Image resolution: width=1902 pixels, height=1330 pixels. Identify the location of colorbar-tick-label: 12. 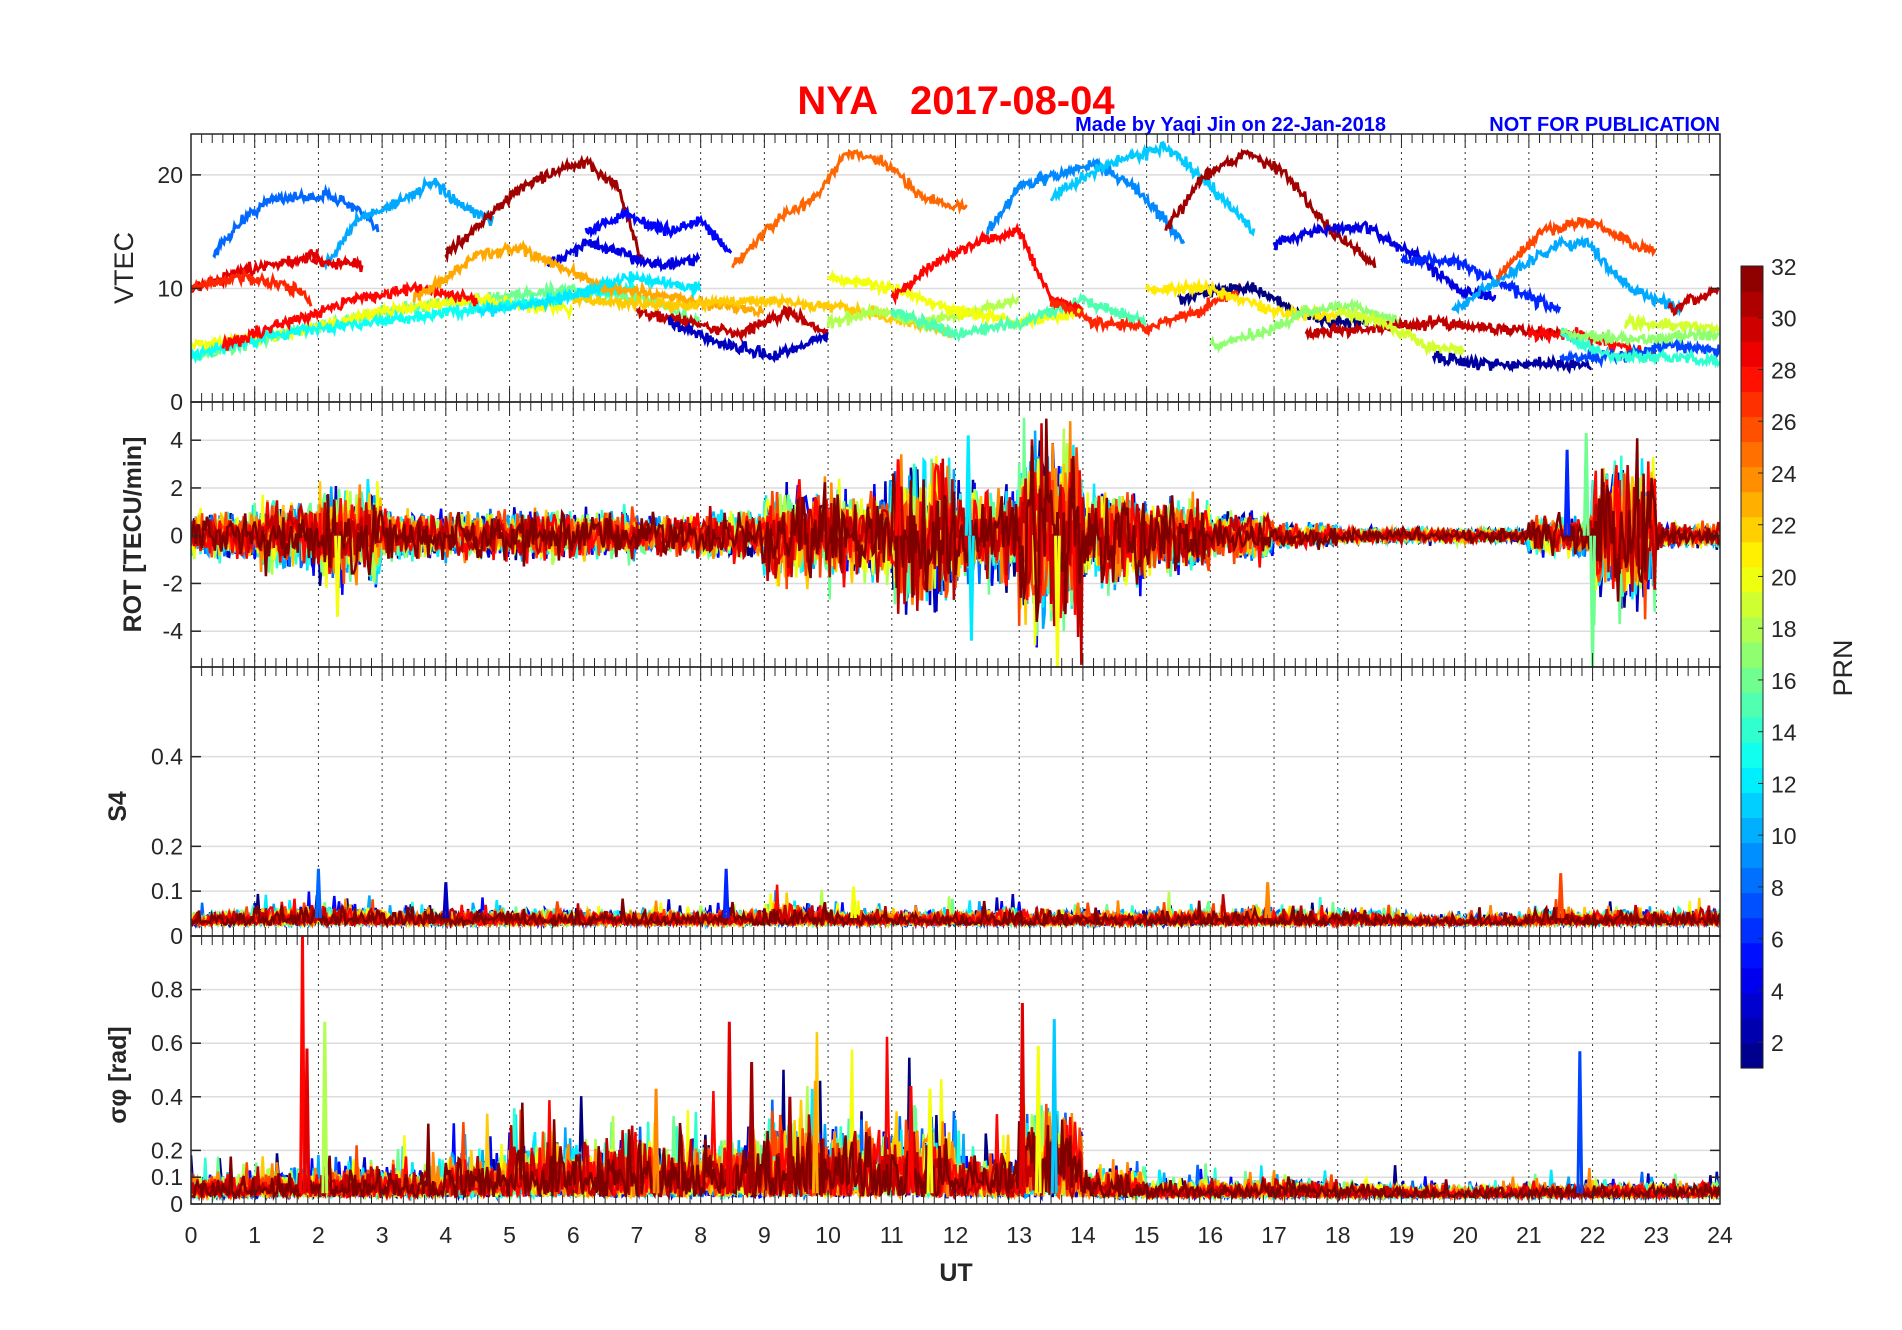
(1784, 784).